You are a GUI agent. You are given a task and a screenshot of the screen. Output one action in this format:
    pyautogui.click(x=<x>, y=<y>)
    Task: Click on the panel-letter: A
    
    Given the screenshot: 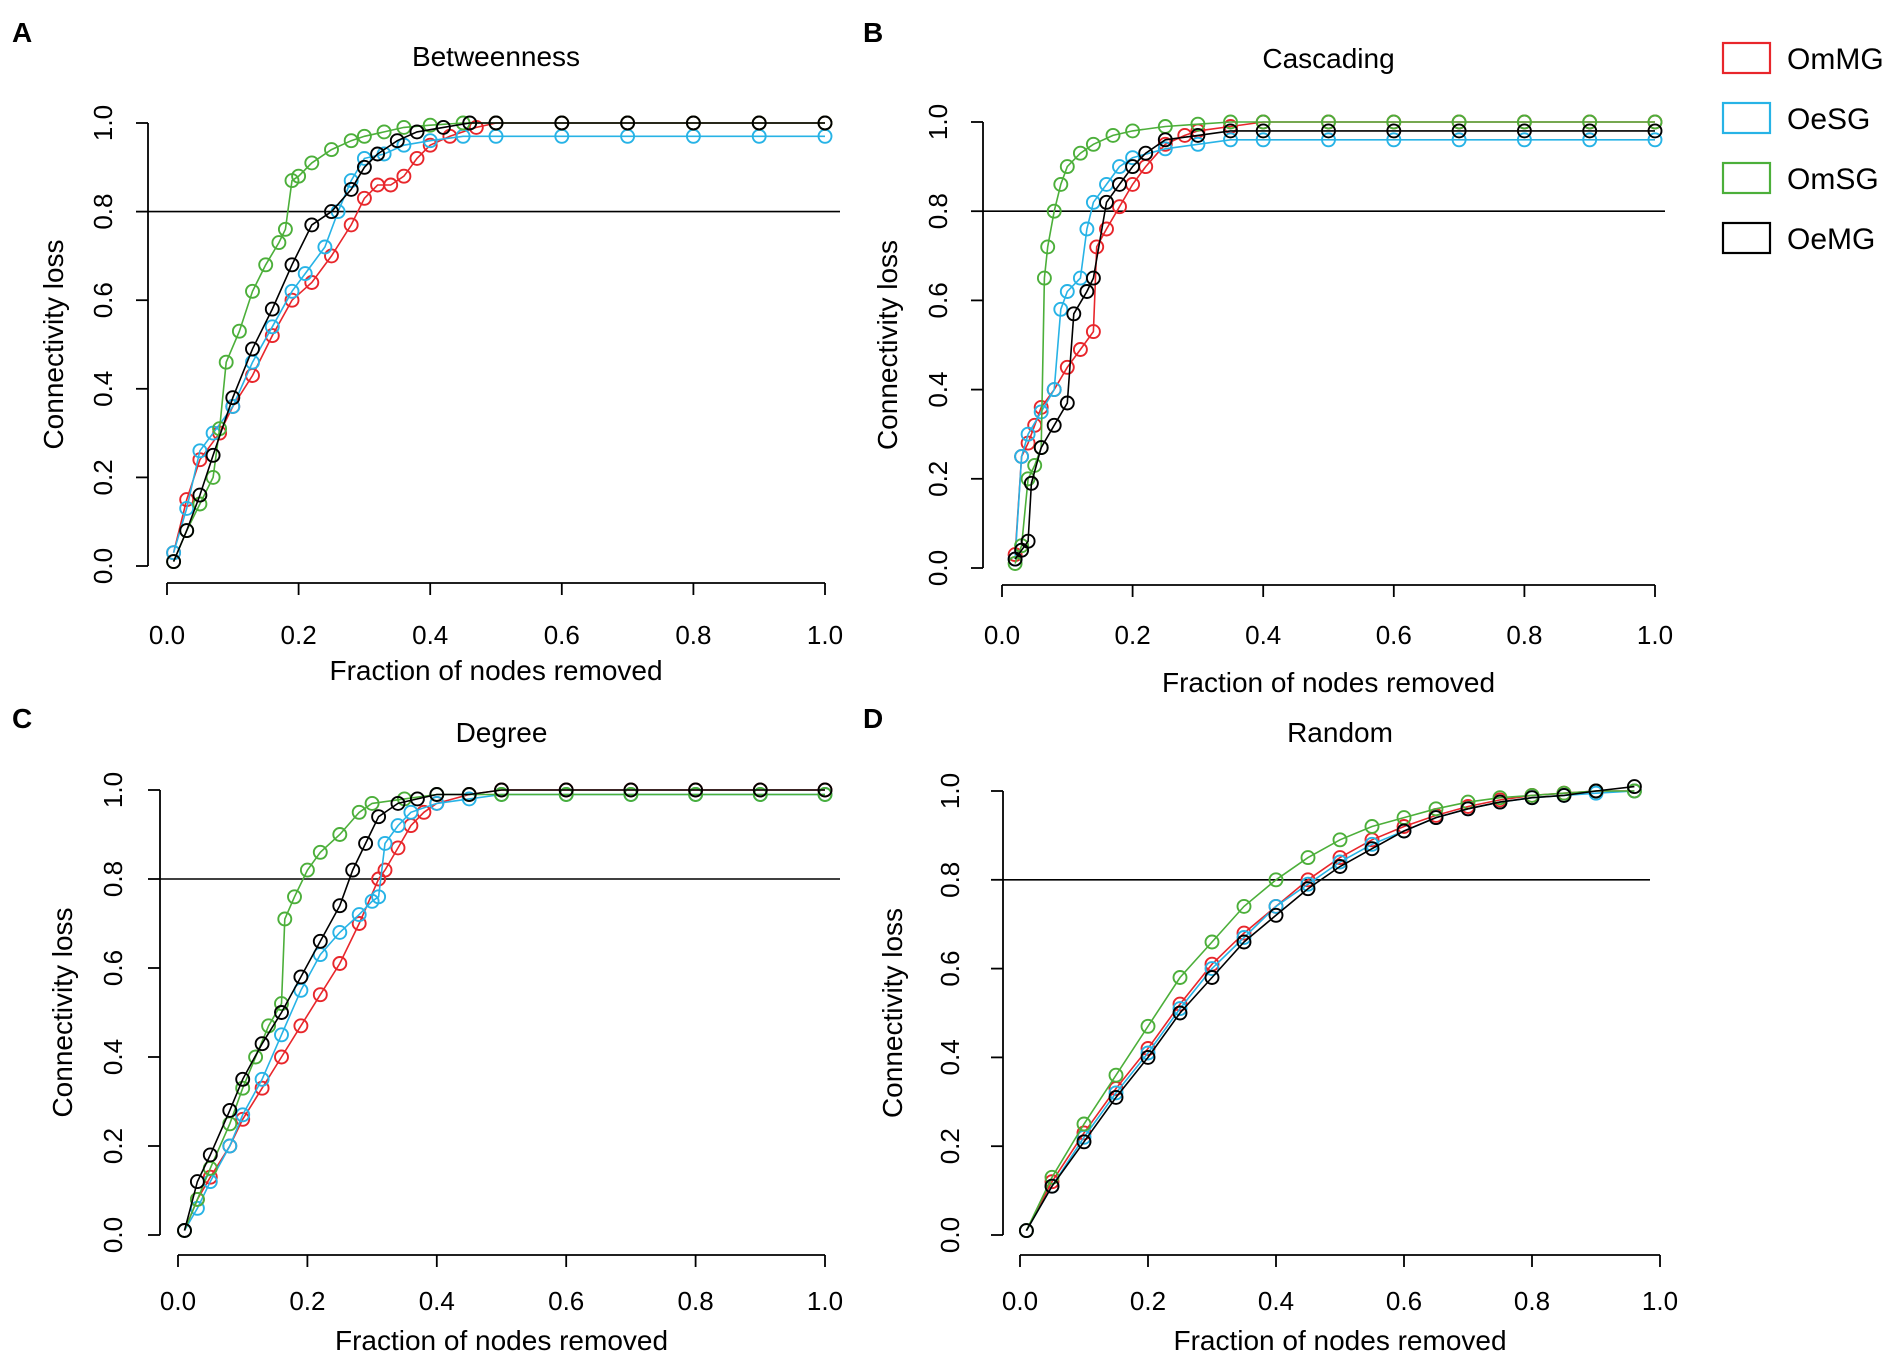 What is the action you would take?
    pyautogui.click(x=22, y=32)
    